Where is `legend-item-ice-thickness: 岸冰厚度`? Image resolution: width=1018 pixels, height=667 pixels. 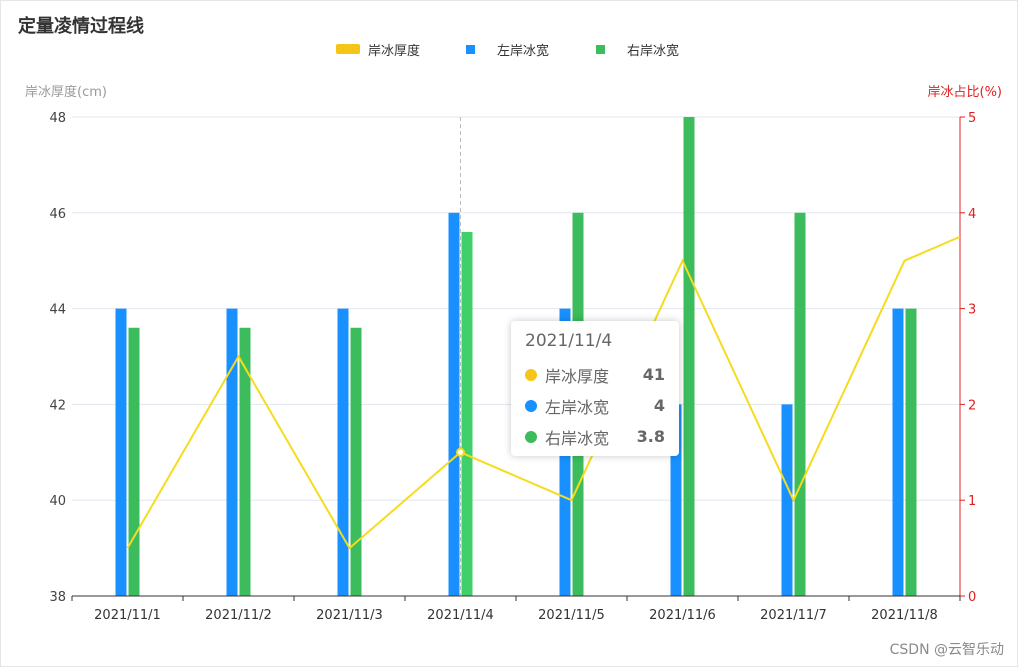
legend-item-ice-thickness: 岸冰厚度 is located at coordinates (378, 49).